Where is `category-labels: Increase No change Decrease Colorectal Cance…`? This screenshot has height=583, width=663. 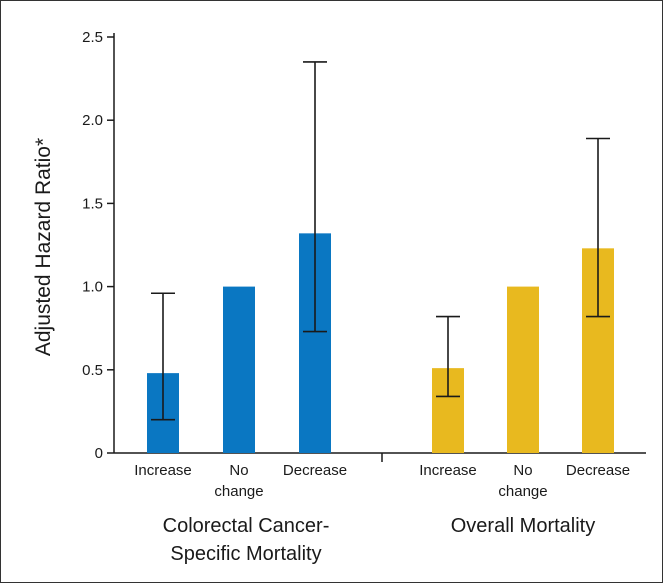 category-labels: Increase No change Decrease Colorectal Cance… is located at coordinates (382, 513).